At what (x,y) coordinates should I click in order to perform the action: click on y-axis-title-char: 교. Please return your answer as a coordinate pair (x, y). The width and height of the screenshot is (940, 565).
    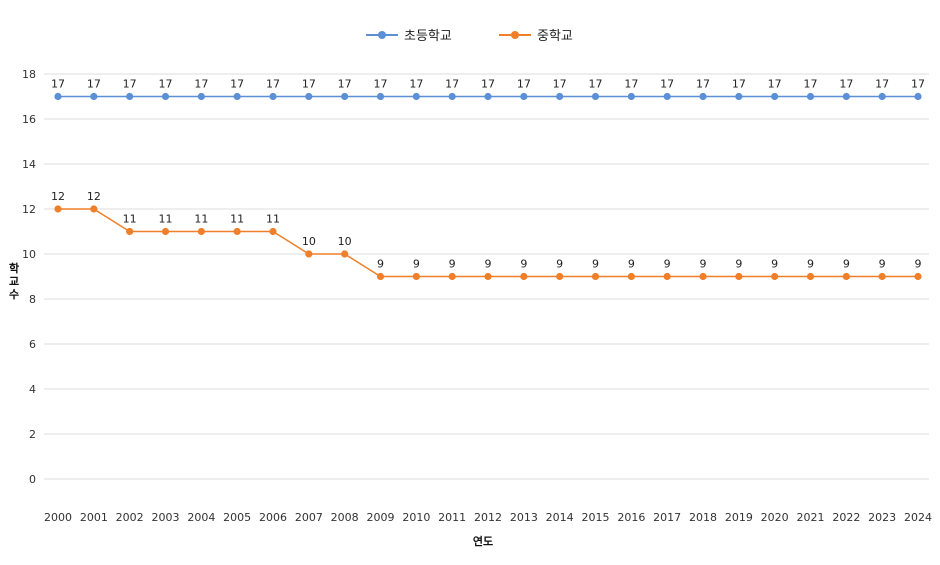
    Looking at the image, I should click on (14, 281).